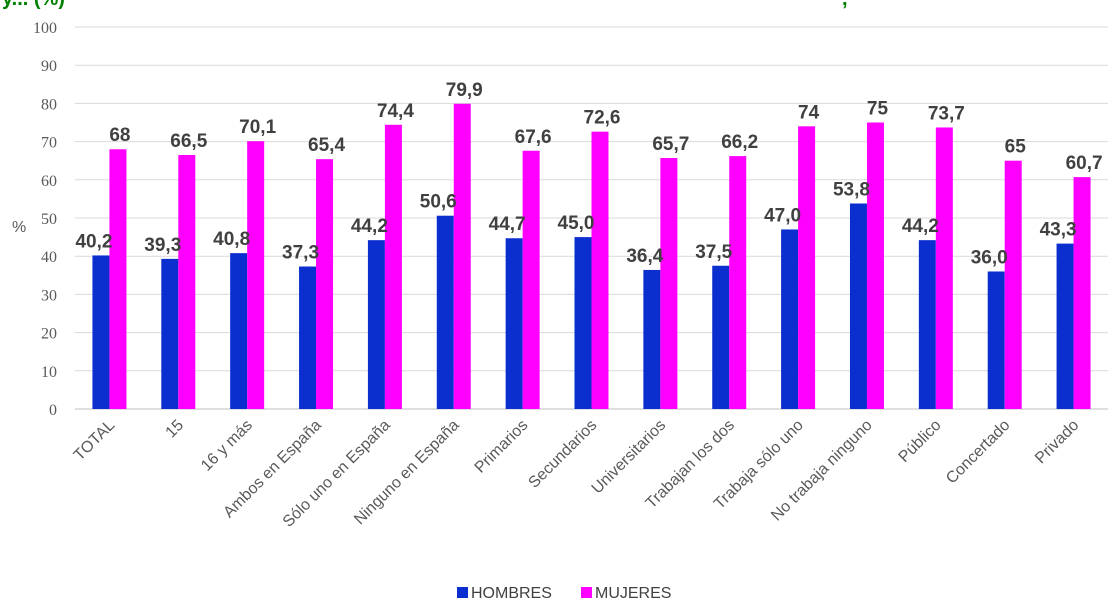 The width and height of the screenshot is (1114, 601). Describe the element at coordinates (49, 219) in the screenshot. I see `y-tick-label: 50` at that location.